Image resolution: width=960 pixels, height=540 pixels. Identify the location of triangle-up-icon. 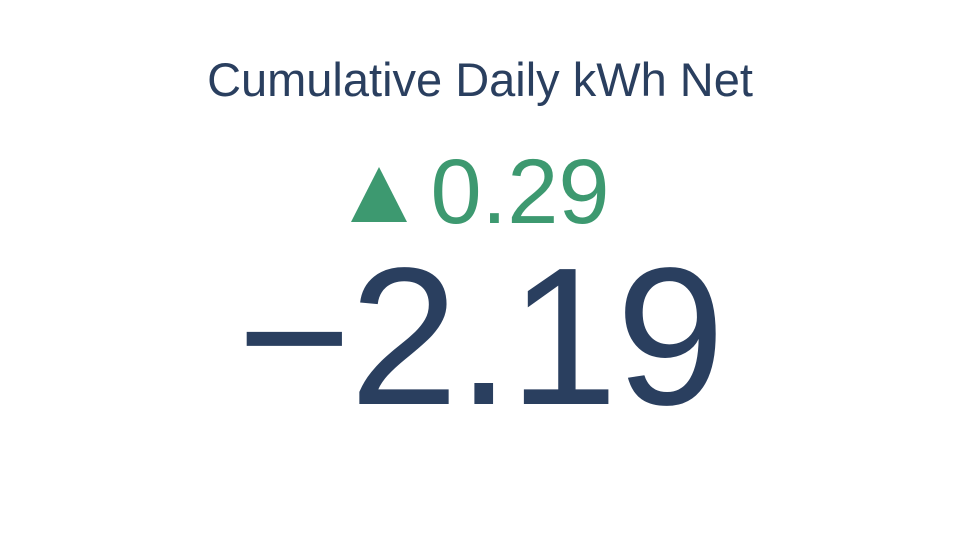
(379, 194).